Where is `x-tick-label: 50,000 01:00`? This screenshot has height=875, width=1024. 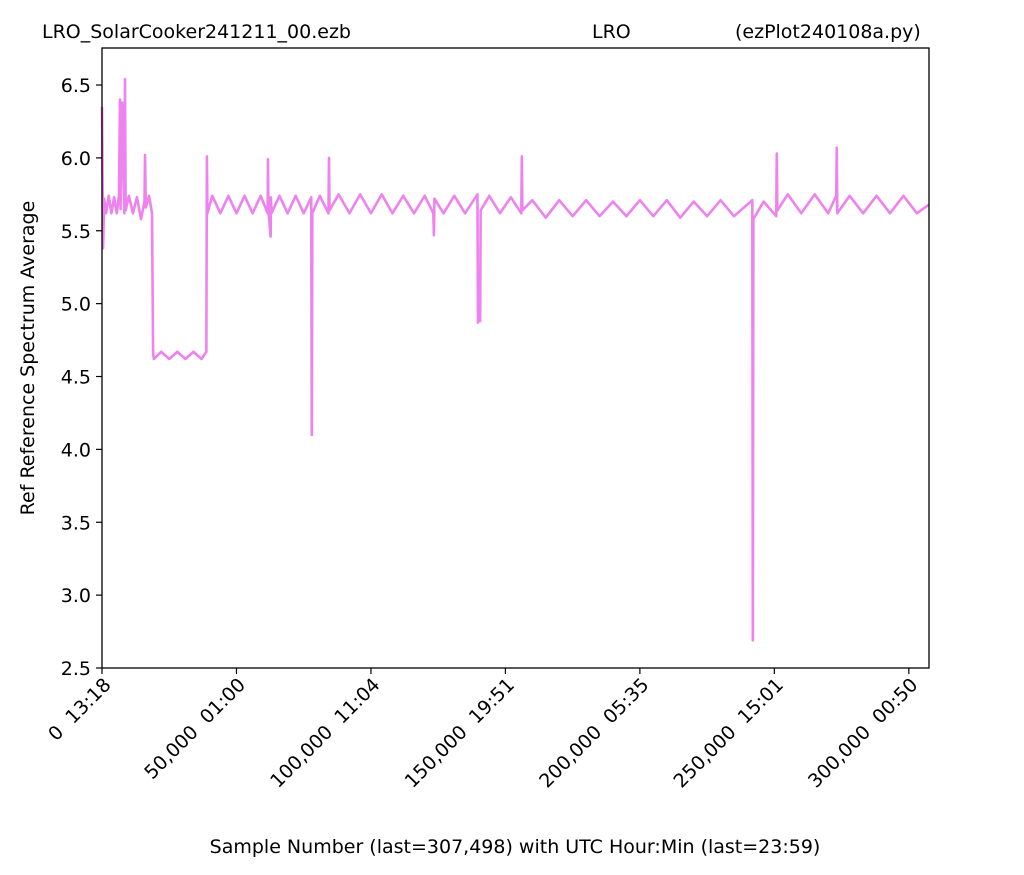 x-tick-label: 50,000 01:00 is located at coordinates (195, 729).